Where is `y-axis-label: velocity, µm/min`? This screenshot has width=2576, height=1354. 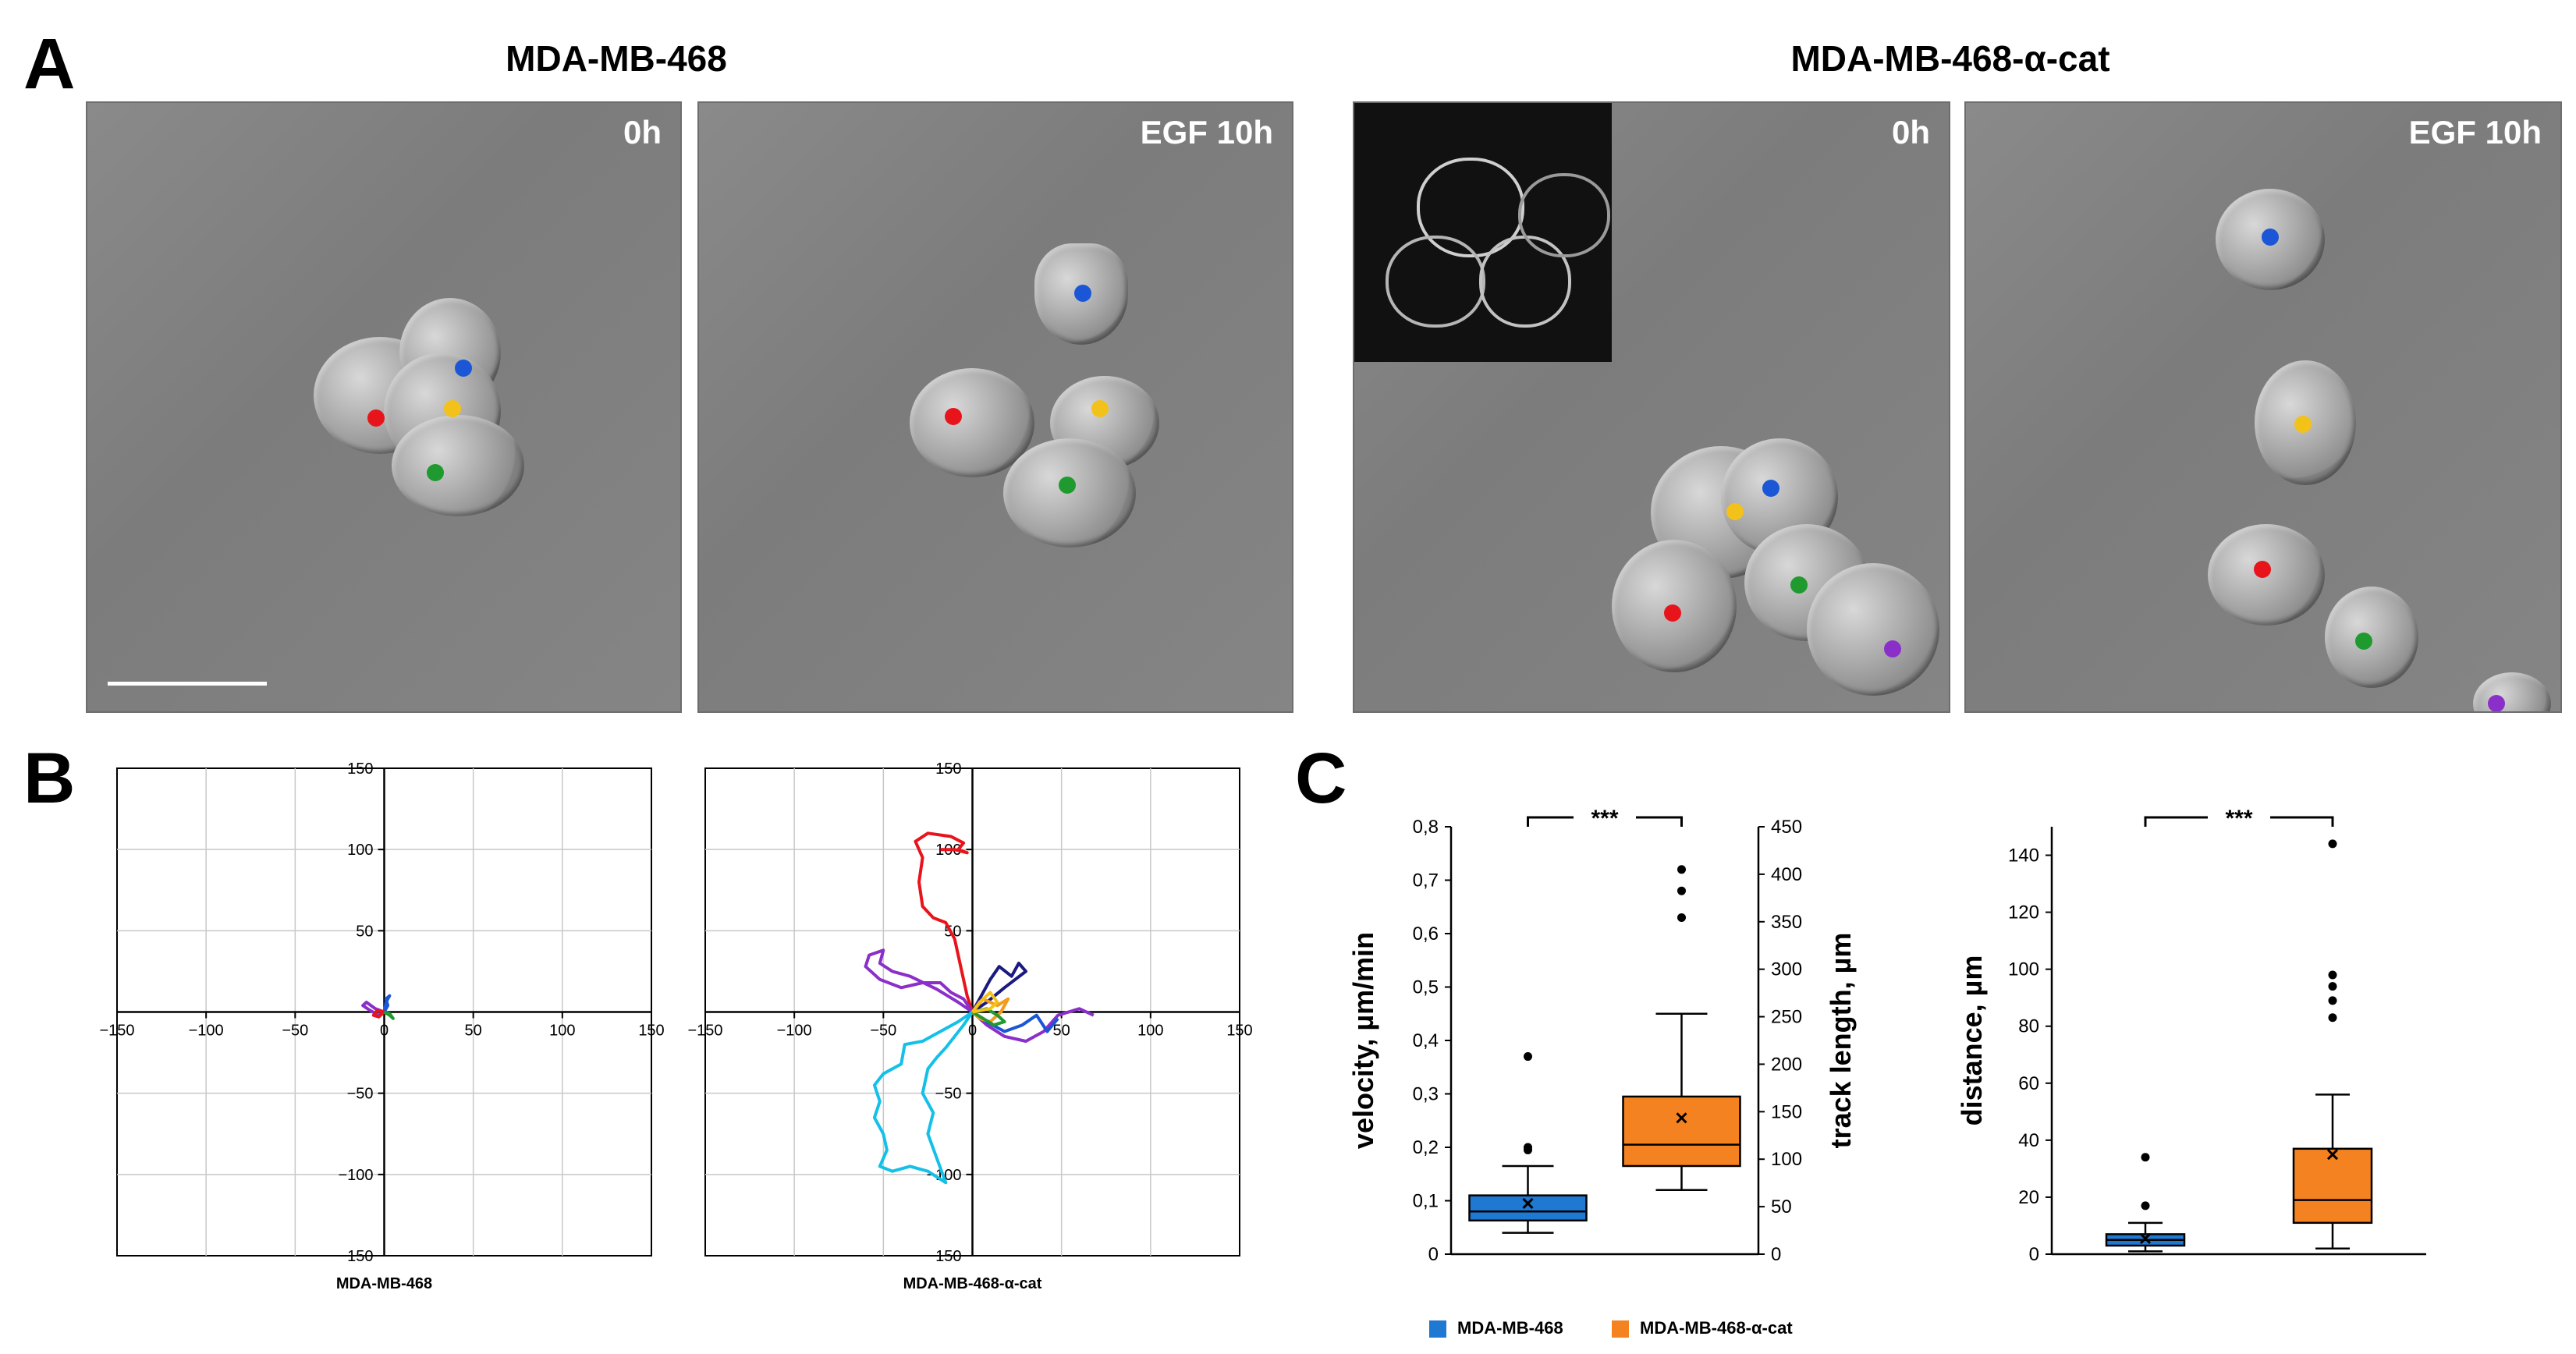
y-axis-label: velocity, µm/min is located at coordinates (1363, 1040).